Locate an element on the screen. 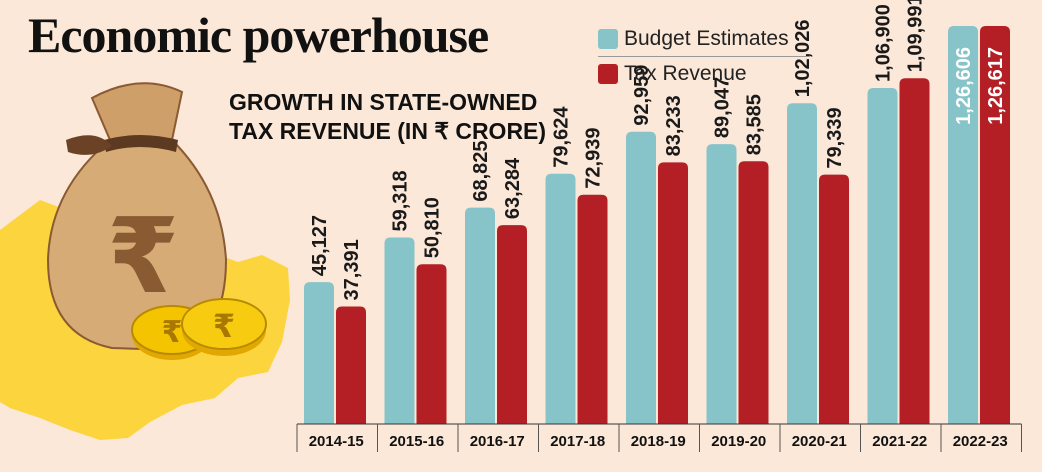  data-label-tax-2022-23: 1,26,617 is located at coordinates (996, 86).